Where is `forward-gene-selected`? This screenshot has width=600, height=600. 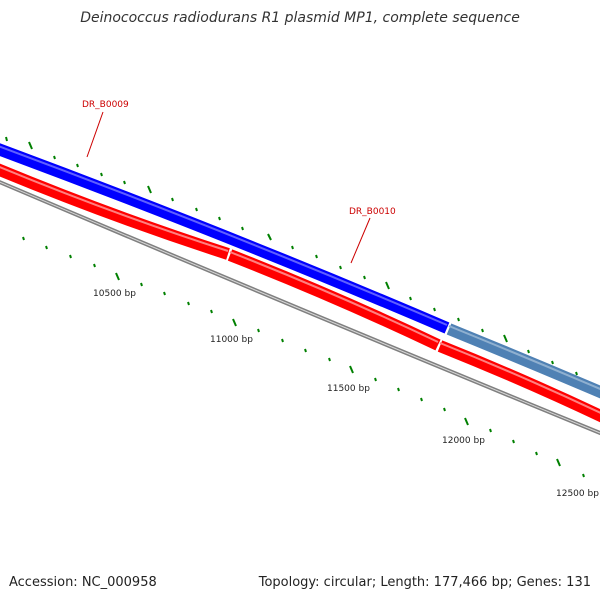 forward-gene-selected is located at coordinates (523, 361).